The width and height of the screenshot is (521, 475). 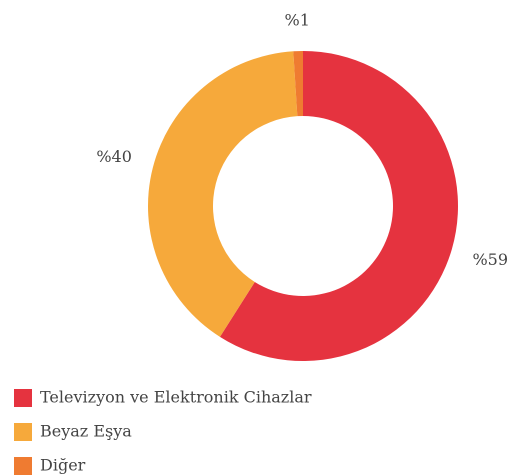 What do you see at coordinates (176, 397) in the screenshot?
I see `legend-label: Televizyon ve Elektronik Cihazlar` at bounding box center [176, 397].